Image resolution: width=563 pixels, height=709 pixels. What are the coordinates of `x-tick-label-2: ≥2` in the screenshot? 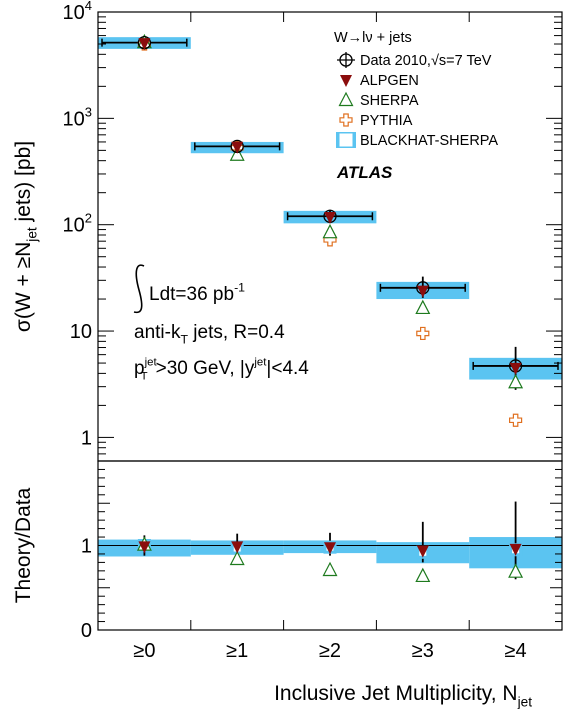 It's located at (330, 651).